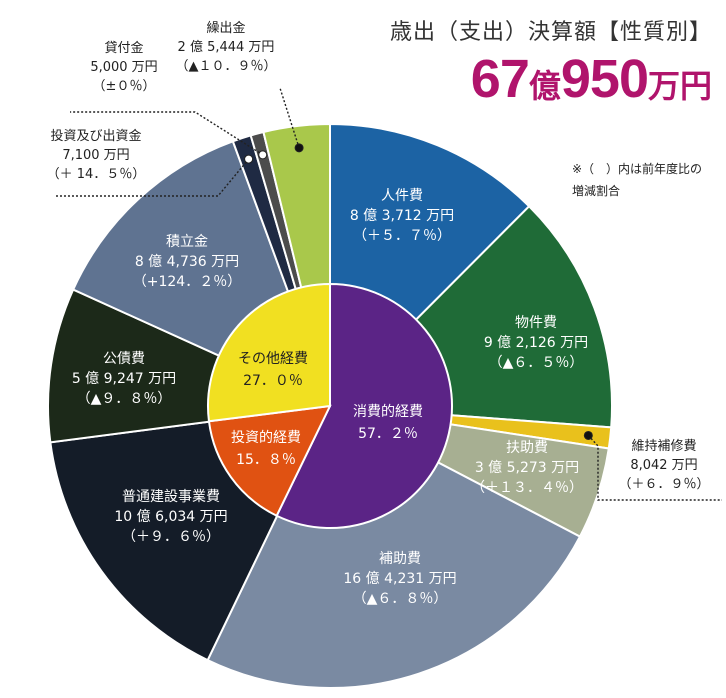 The image size is (726, 698). I want to click on chart-title: 歳出（支出）決算額【性質別】, so click(550, 32).